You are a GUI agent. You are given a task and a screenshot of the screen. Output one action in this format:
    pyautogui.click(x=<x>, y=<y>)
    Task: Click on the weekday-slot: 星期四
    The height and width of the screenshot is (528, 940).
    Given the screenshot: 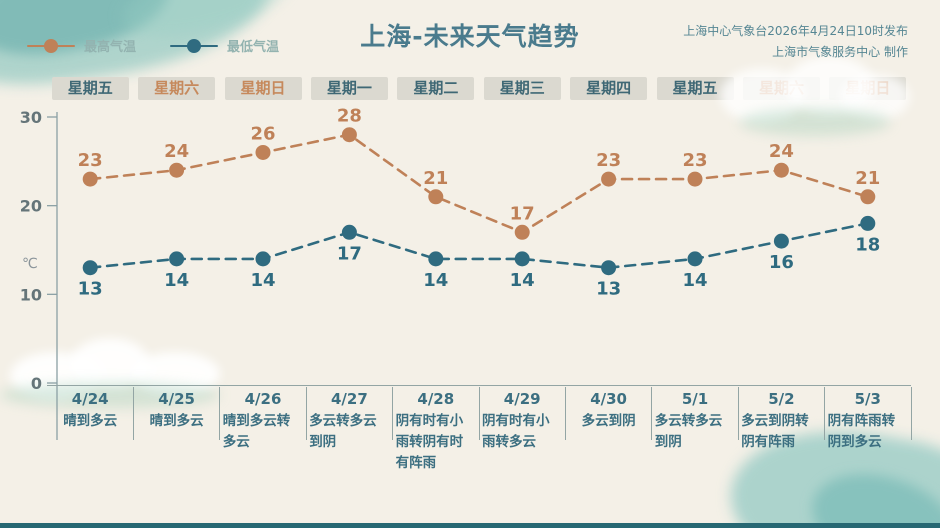 What is the action you would take?
    pyautogui.click(x=608, y=88)
    